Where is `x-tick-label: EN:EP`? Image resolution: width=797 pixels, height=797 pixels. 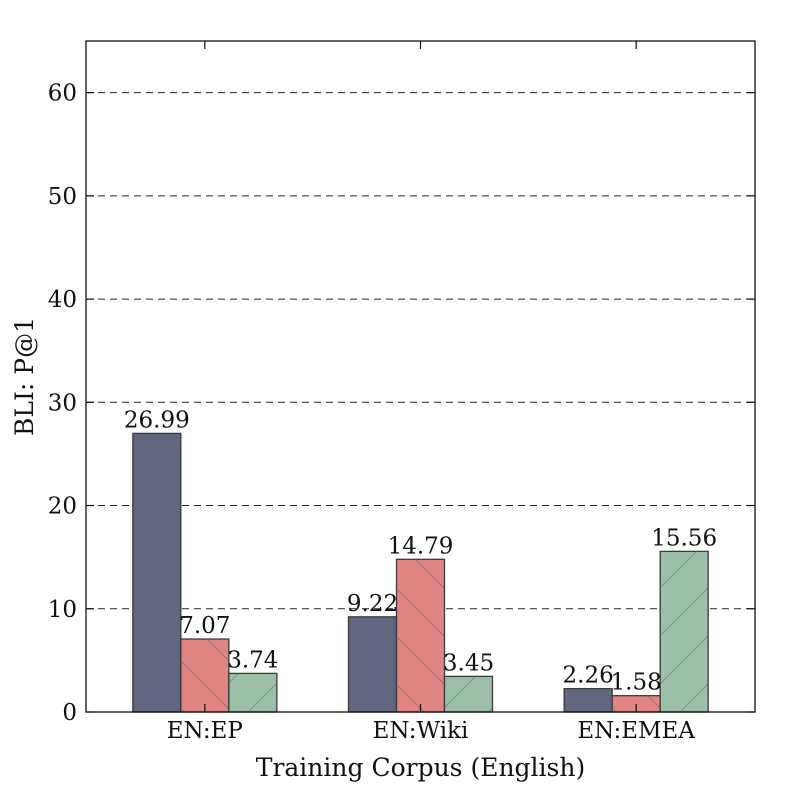
x-tick-label: EN:EP is located at coordinates (205, 731).